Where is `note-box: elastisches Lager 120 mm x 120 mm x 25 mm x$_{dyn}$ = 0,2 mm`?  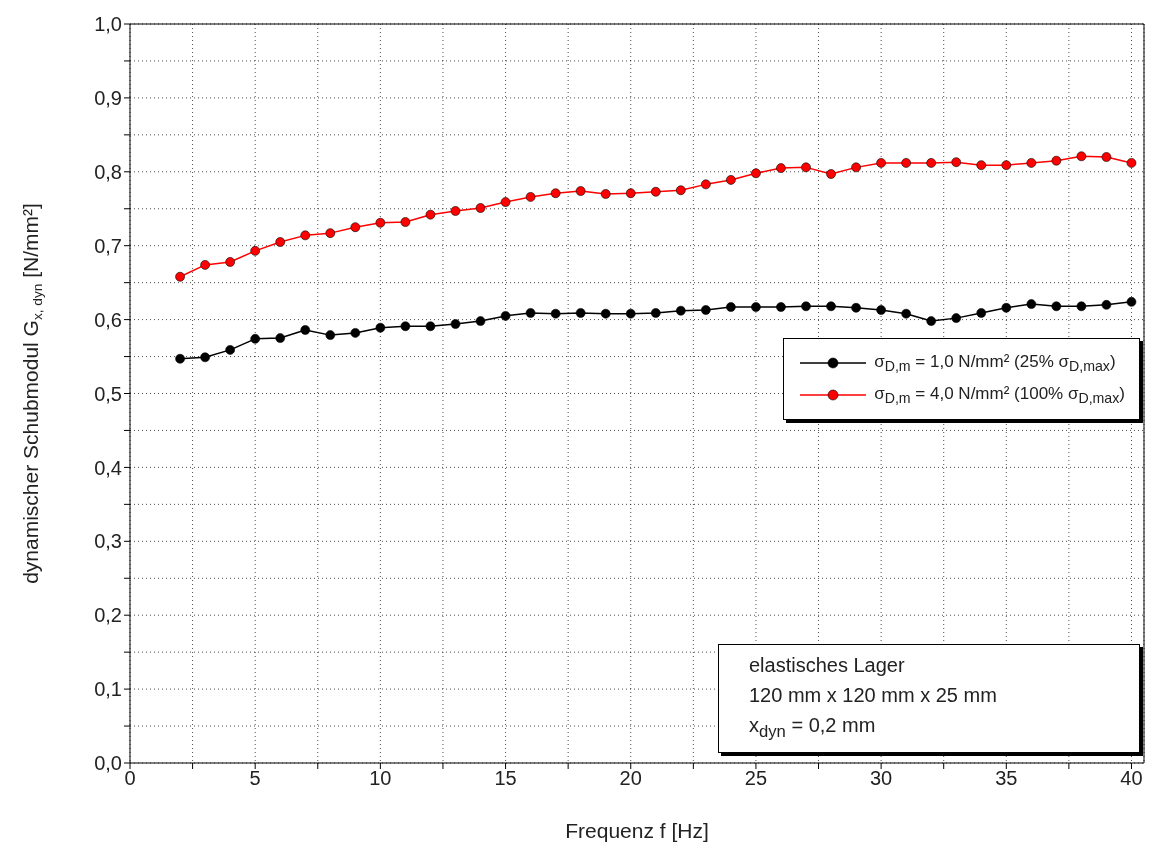 note-box: elastisches Lager 120 mm x 120 mm x 25 mm x$_{dyn}$ = 0,2 mm is located at coordinates (929, 698).